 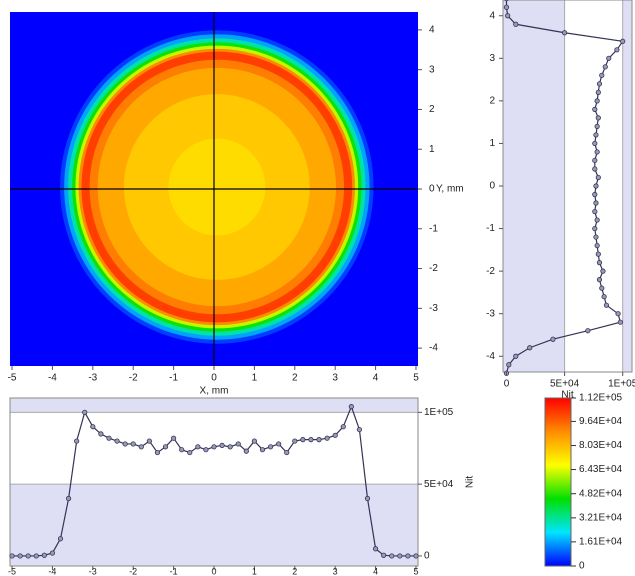 I want to click on colorbar-label: 4.82E+04, so click(x=601, y=493).